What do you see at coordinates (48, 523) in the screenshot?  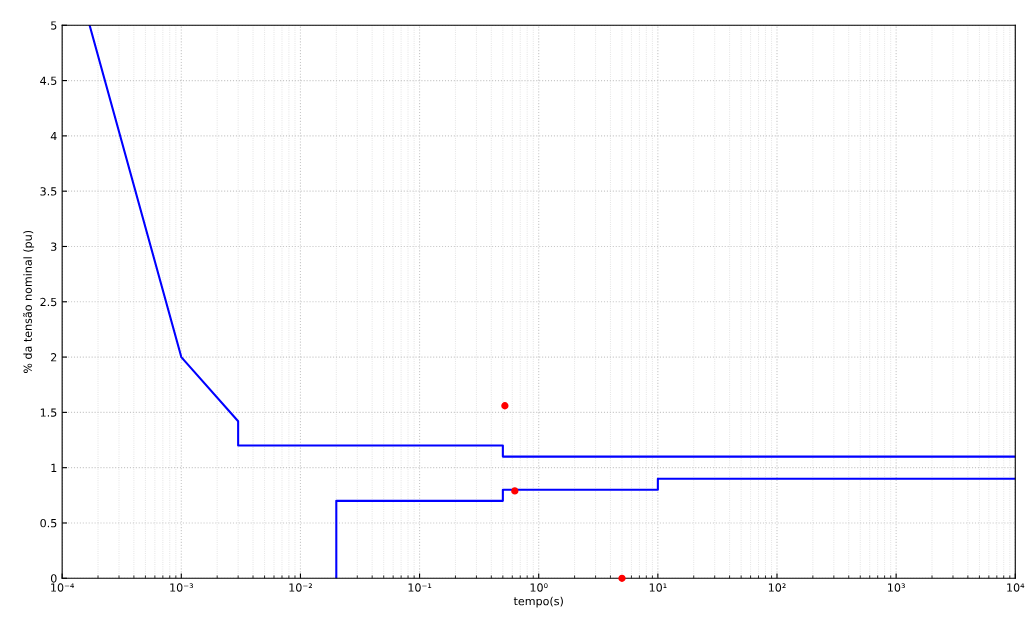 I see `y-tick-label: 0.5` at bounding box center [48, 523].